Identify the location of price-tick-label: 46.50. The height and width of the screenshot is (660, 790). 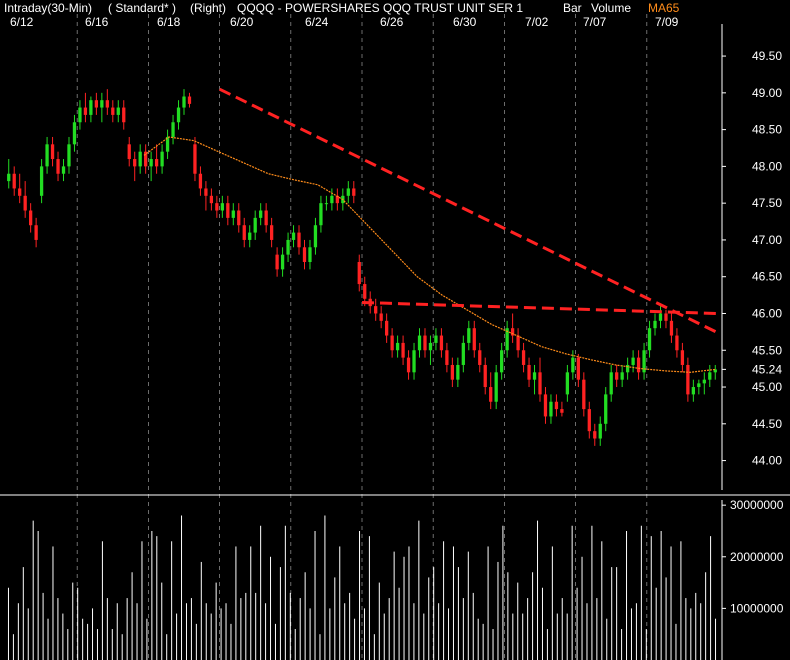
(767, 277).